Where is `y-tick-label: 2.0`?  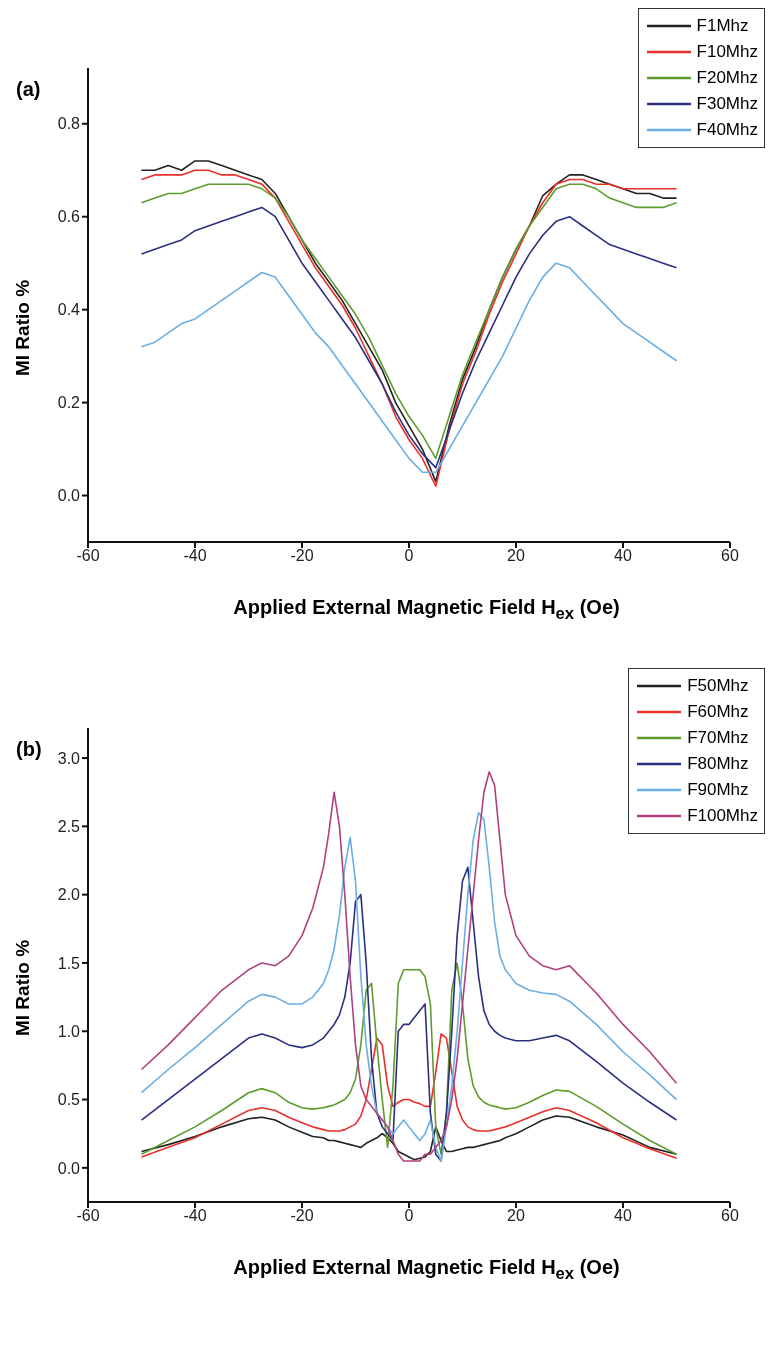
y-tick-label: 2.0 is located at coordinates (69, 895).